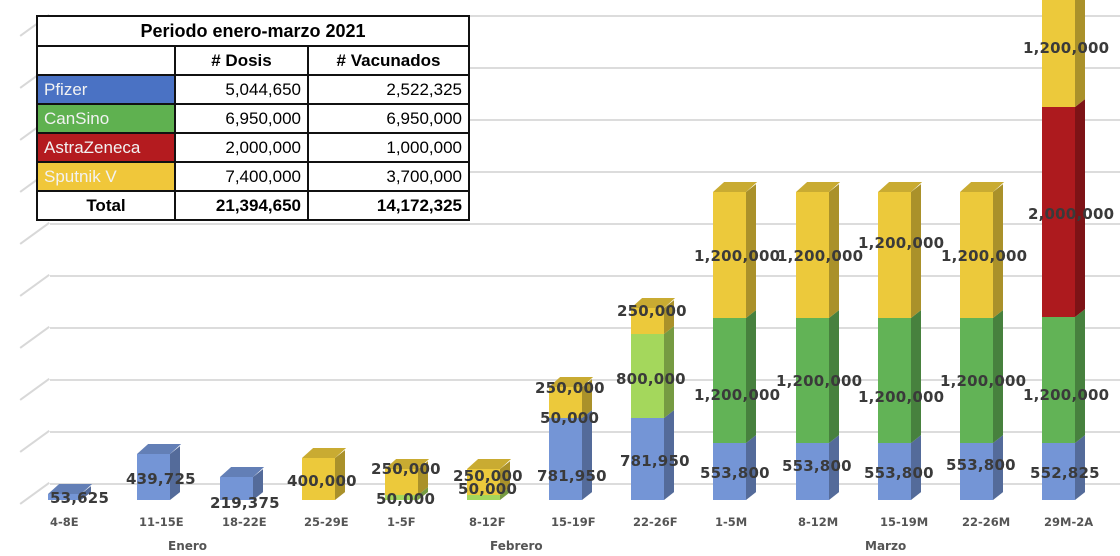 This screenshot has width=1120, height=556. What do you see at coordinates (241, 118) in the screenshot?
I see `dosis-value: 6,950,000` at bounding box center [241, 118].